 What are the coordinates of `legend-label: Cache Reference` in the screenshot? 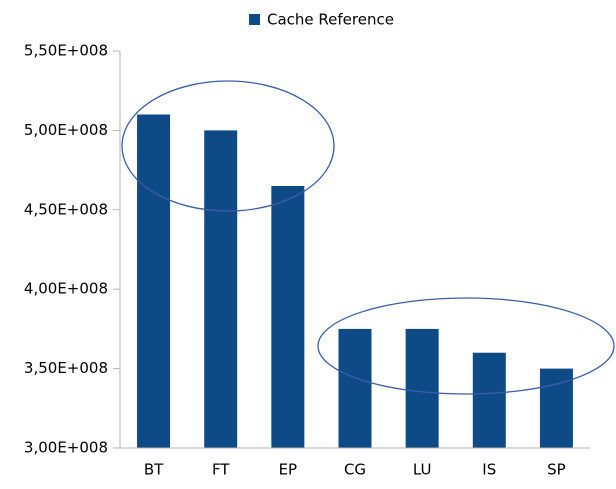 It's located at (330, 20).